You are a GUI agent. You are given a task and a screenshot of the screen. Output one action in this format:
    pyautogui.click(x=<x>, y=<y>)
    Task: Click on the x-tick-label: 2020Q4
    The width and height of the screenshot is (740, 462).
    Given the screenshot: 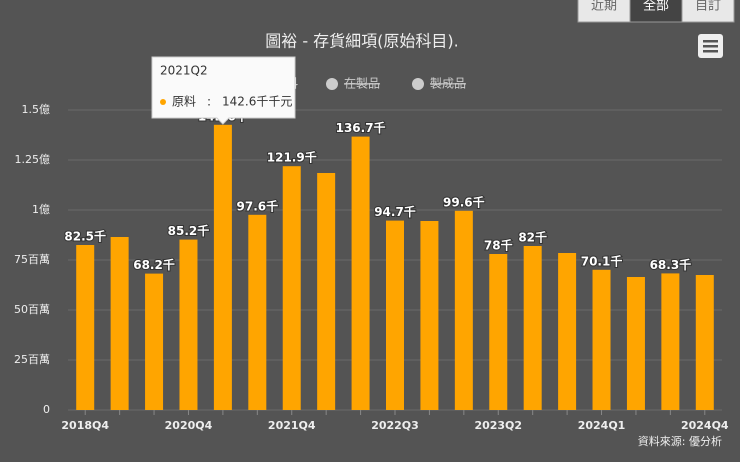 What is the action you would take?
    pyautogui.click(x=189, y=425)
    